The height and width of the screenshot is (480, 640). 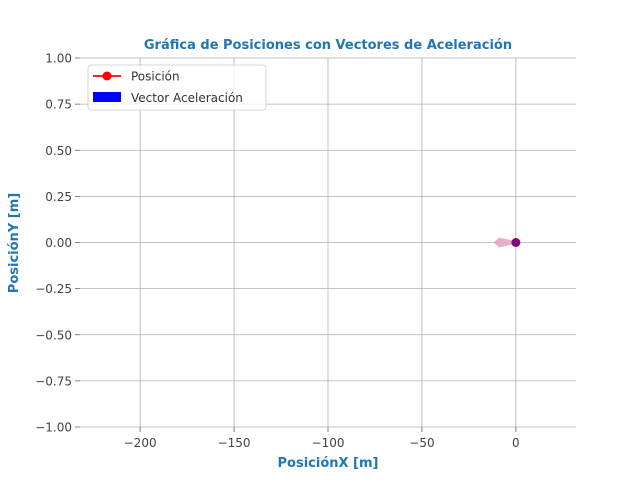 I want to click on position-points, so click(x=516, y=242).